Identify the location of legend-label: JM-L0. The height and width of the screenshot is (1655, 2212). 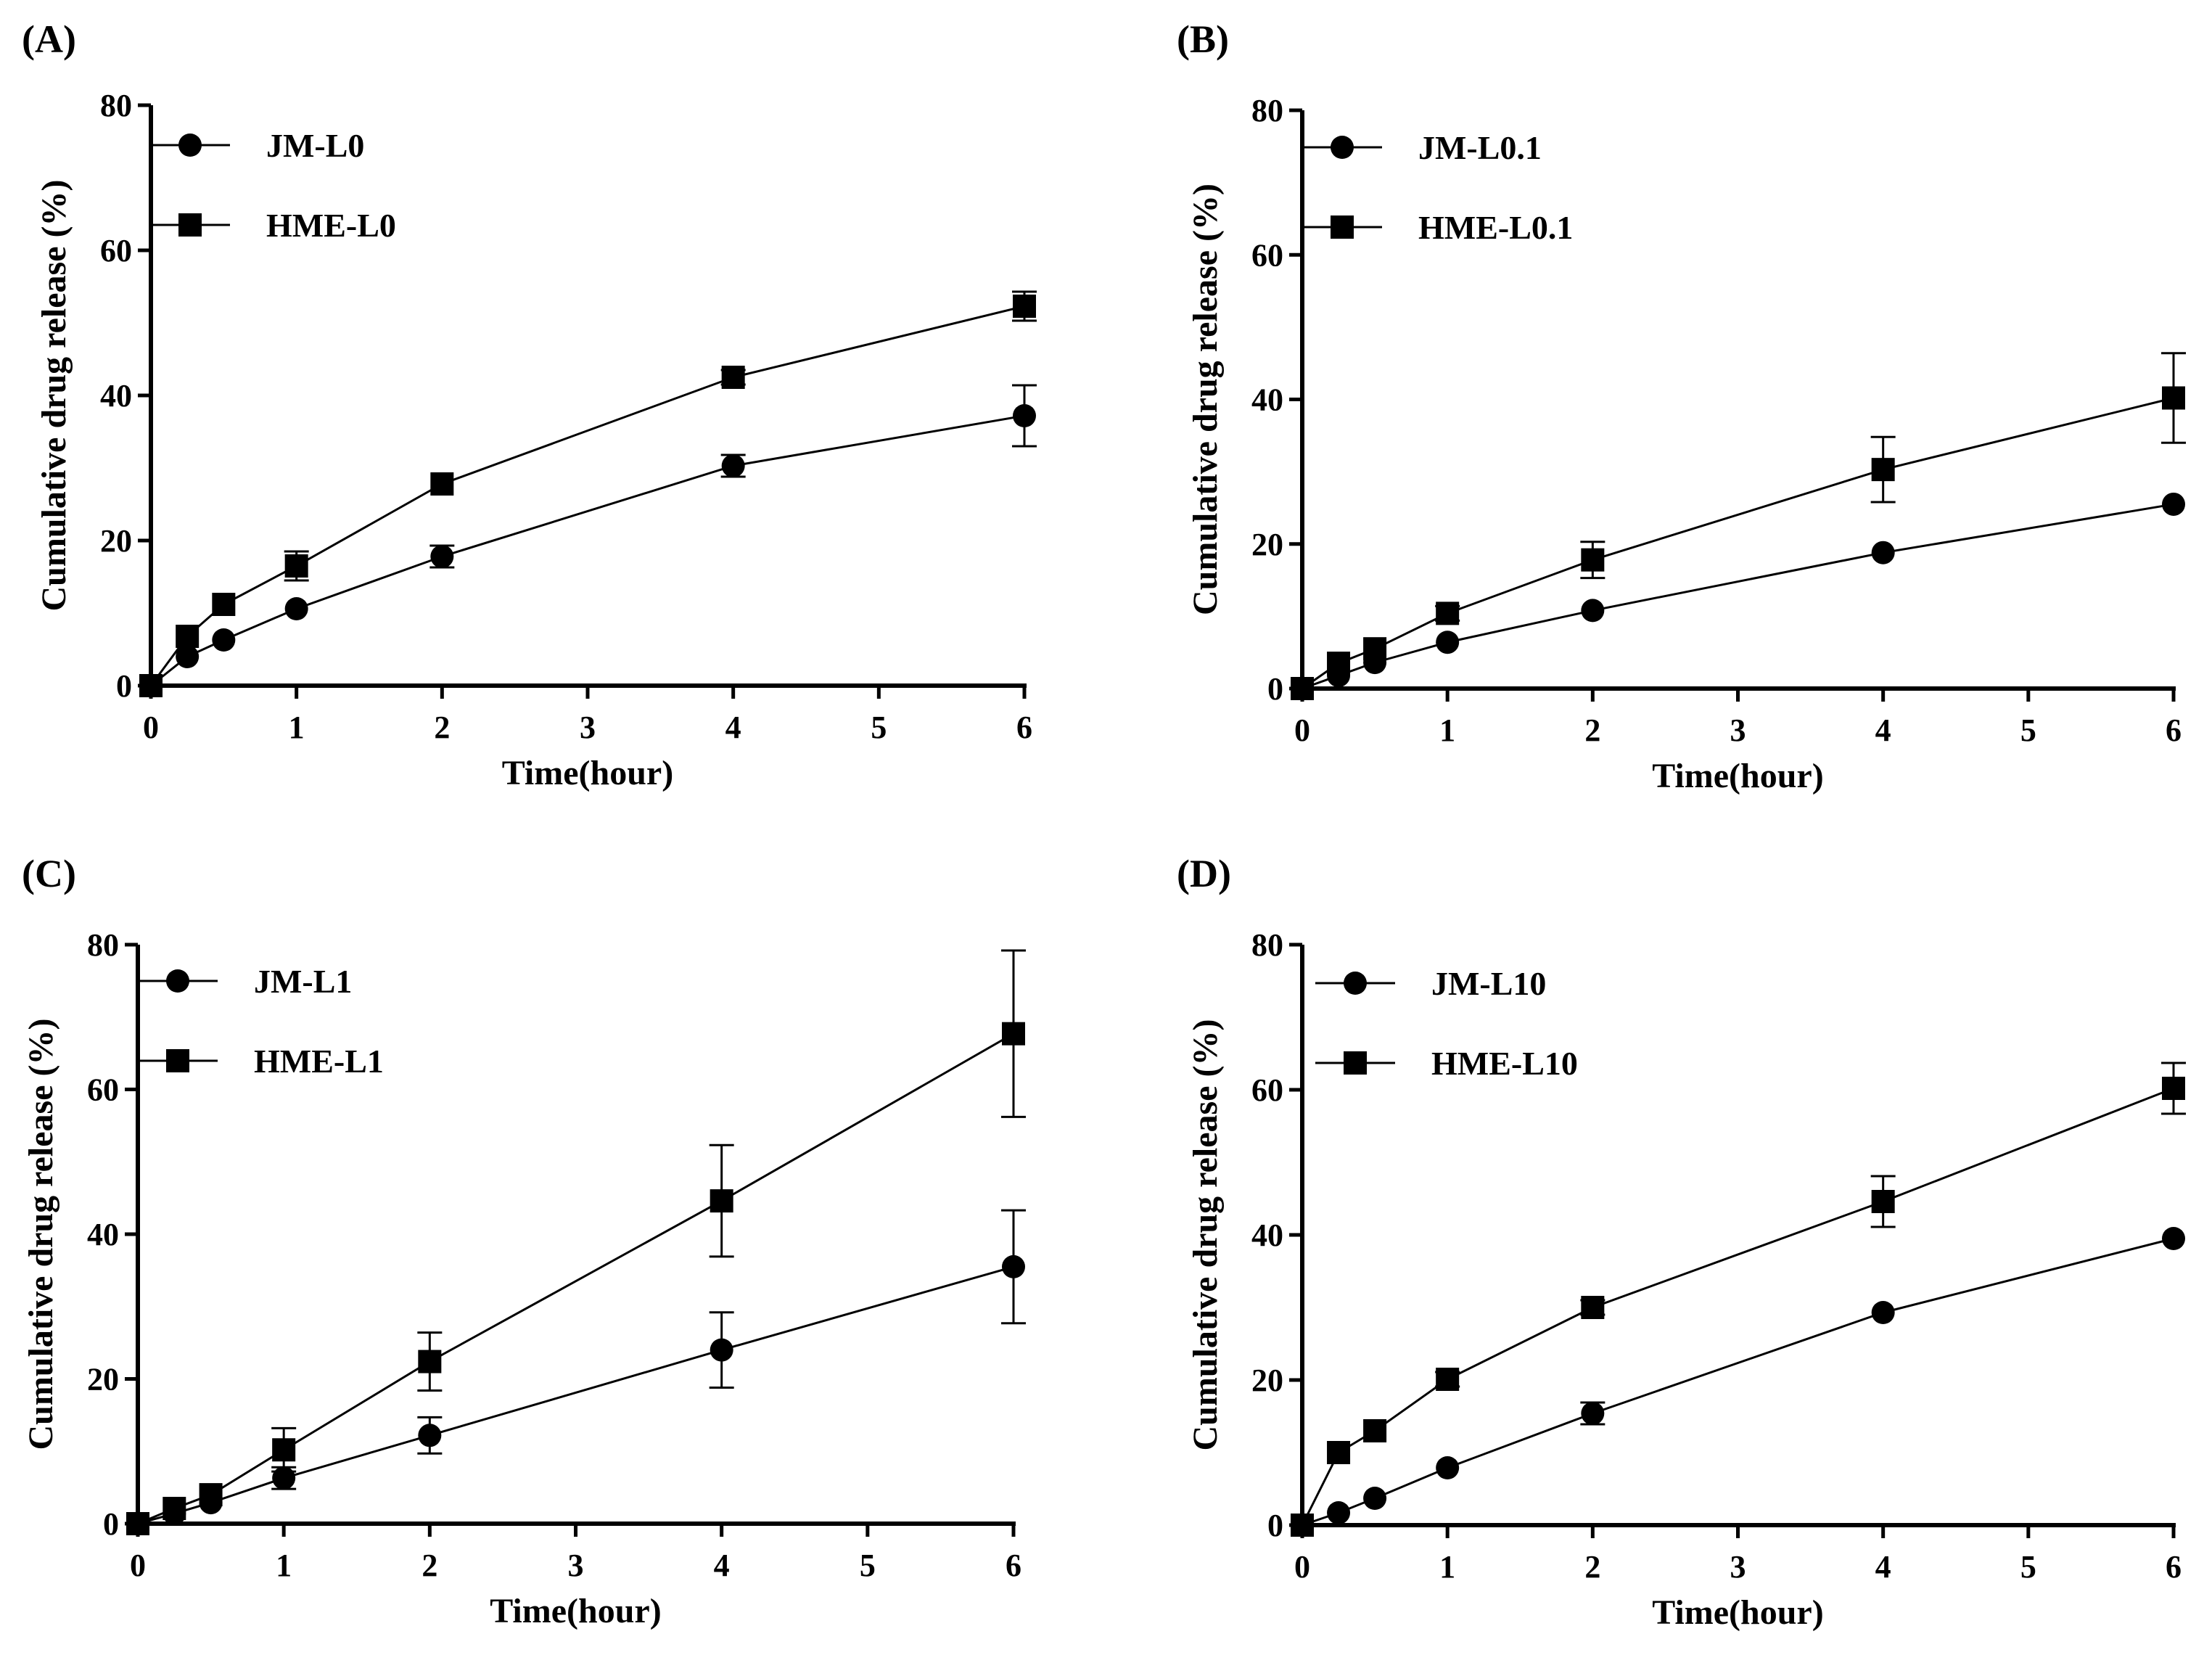
(315, 145).